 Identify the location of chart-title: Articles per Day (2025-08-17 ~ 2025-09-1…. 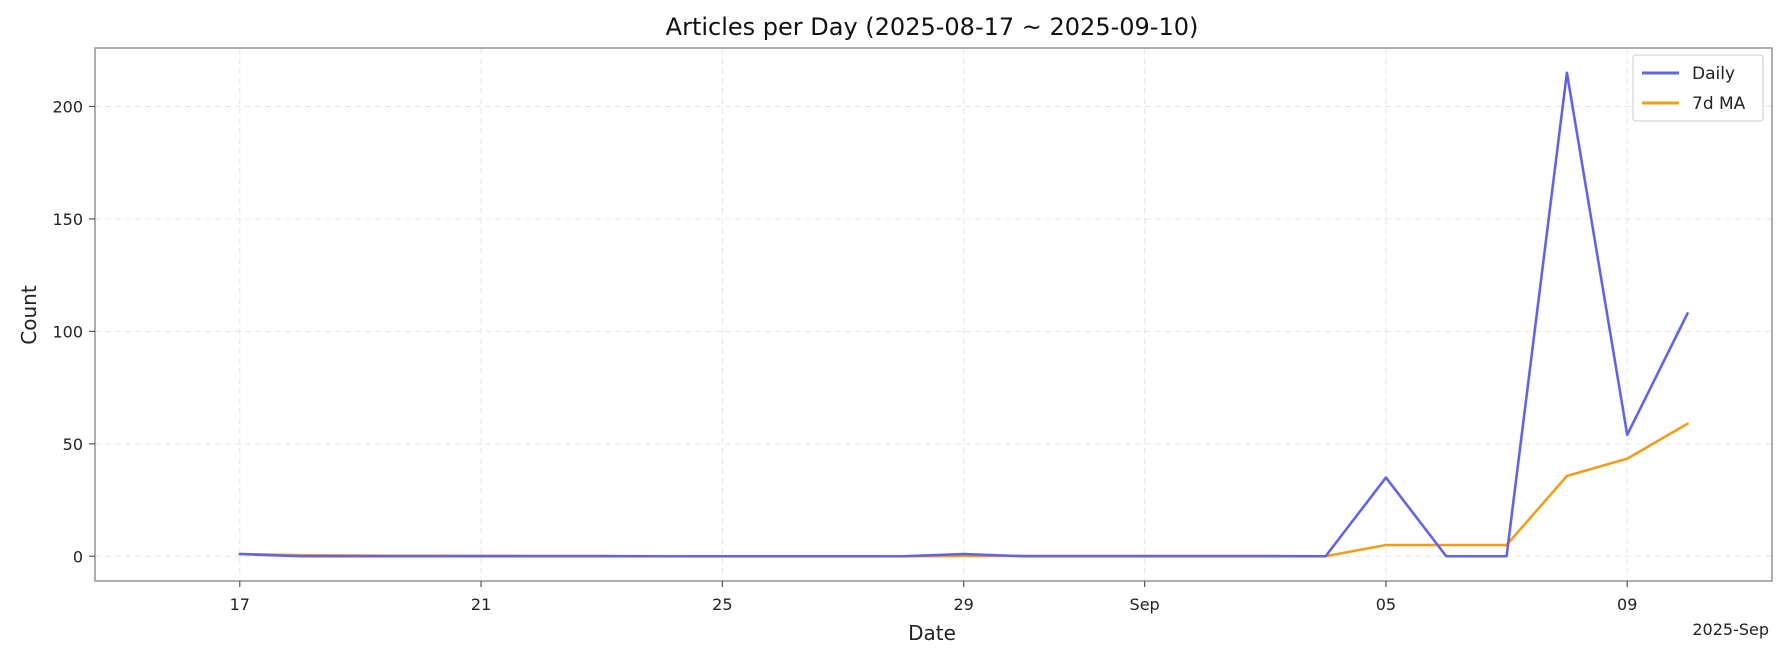
(932, 27).